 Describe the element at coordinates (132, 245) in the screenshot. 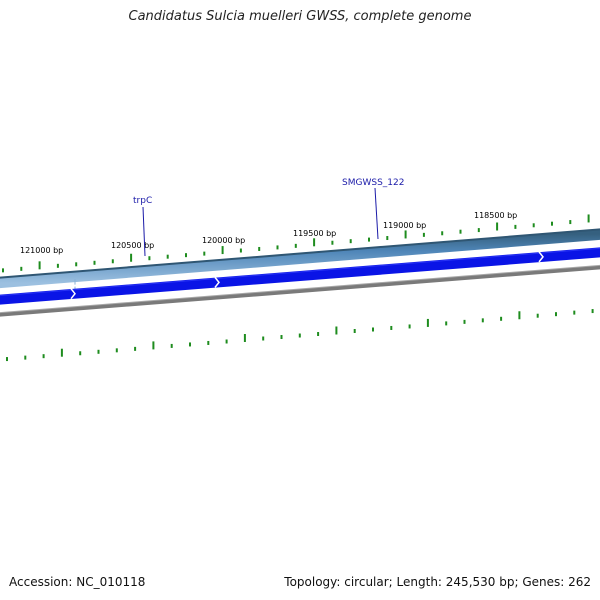

I see `ruler-label-120500: 120500 bp` at that location.